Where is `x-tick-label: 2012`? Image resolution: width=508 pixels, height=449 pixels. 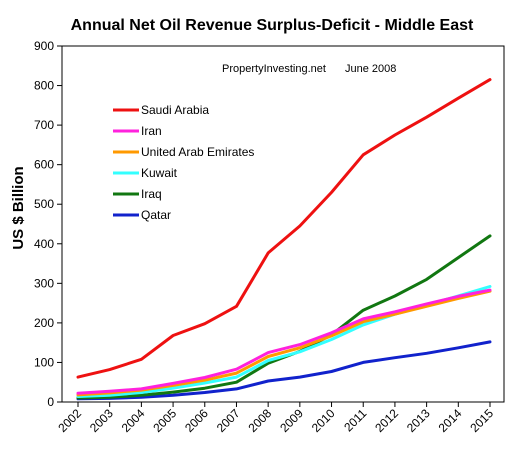
x-tick-label: 2012 is located at coordinates (386, 420).